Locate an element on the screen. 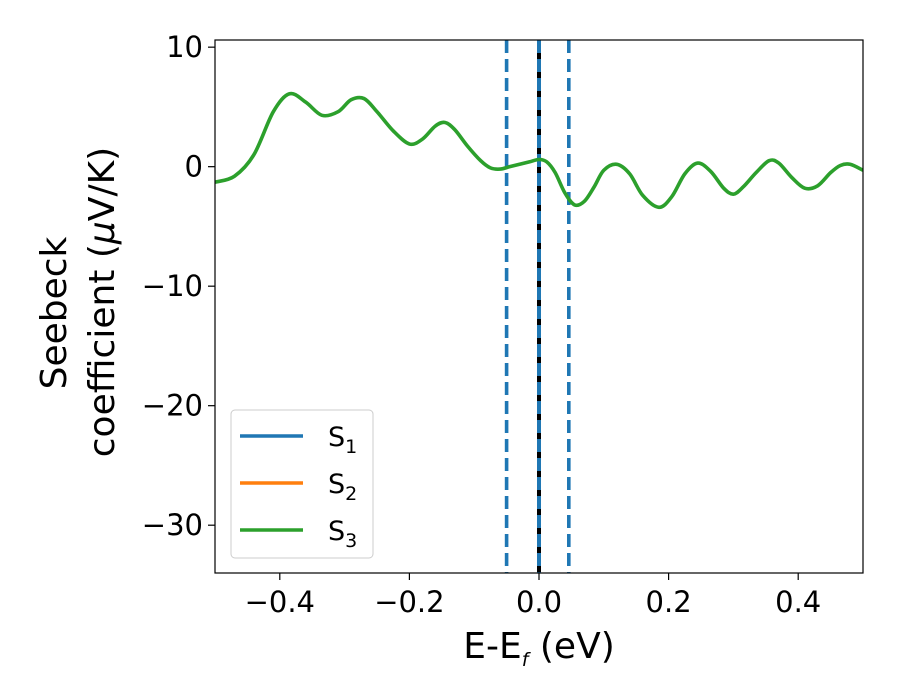  legend-label-s1: S1 is located at coordinates (342, 440).